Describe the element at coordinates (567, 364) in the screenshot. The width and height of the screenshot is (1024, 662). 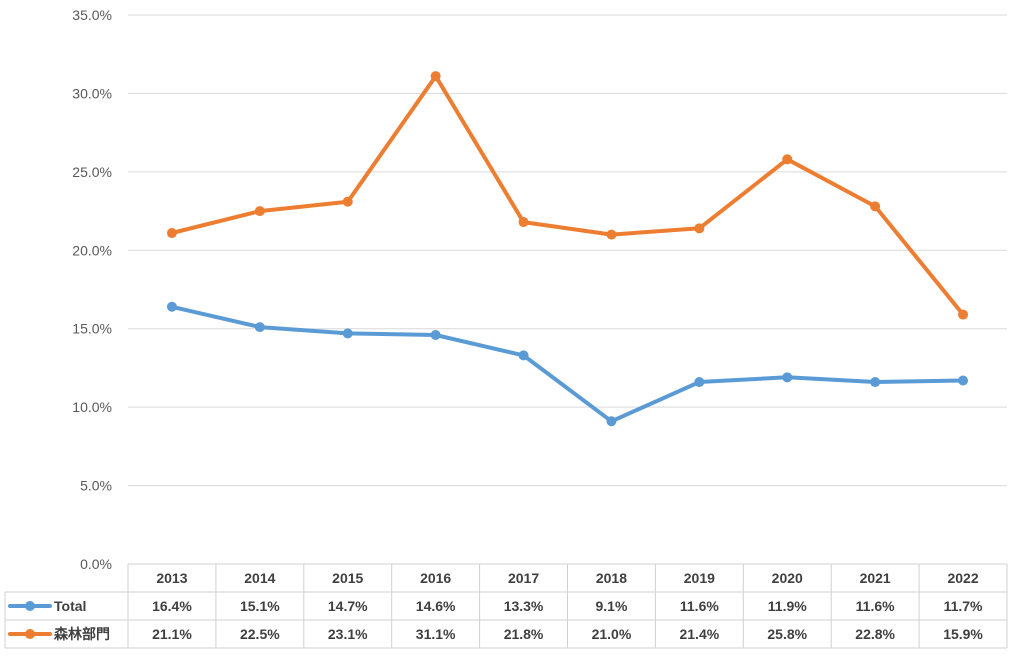
I see `series-line` at that location.